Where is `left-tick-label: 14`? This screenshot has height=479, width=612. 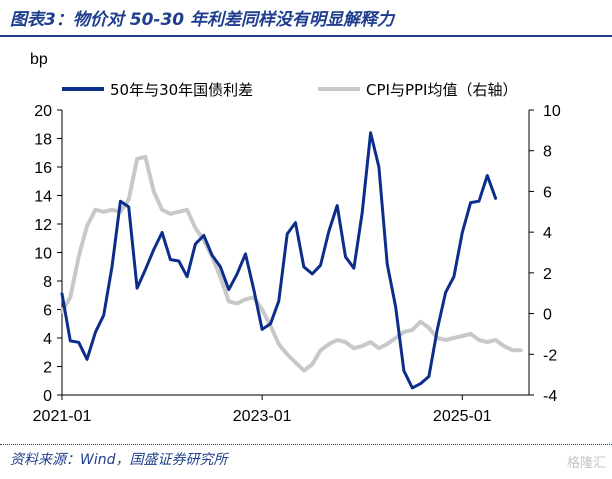
left-tick-label: 14 is located at coordinates (43, 197).